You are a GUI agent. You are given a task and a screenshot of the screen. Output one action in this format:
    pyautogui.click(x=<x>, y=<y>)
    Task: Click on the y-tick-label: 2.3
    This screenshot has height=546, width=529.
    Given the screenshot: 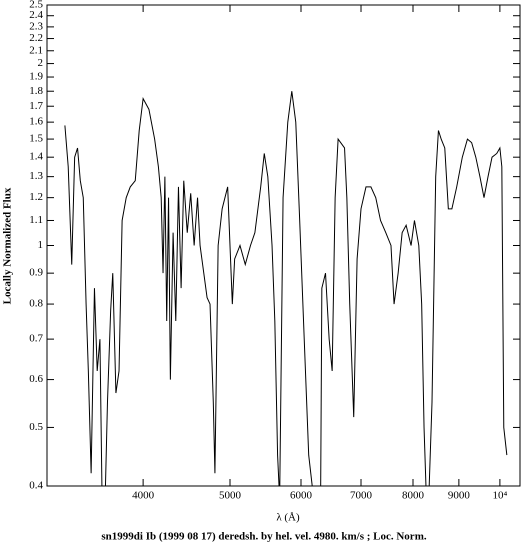 What is the action you would take?
    pyautogui.click(x=36, y=26)
    